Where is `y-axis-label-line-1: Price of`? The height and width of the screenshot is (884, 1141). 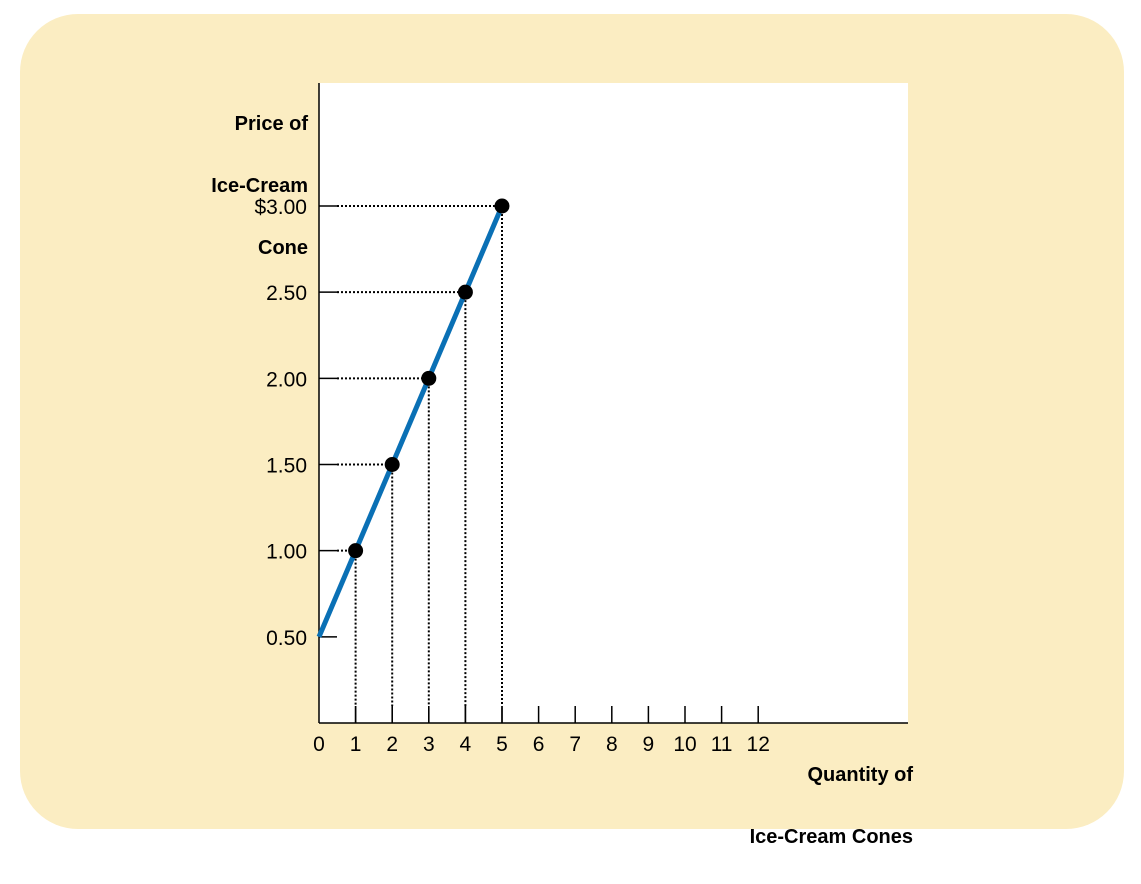 y-axis-label-line-1: Price of is located at coordinates (271, 124).